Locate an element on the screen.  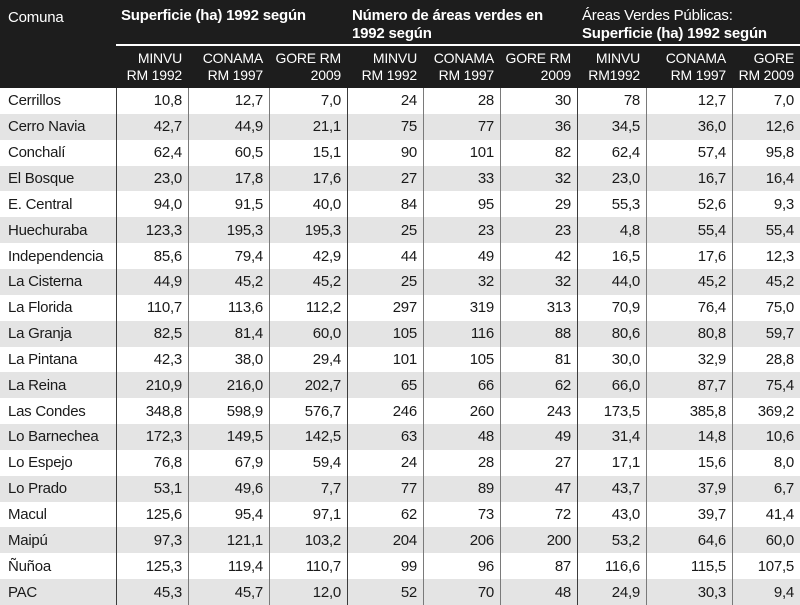
subheader-line: RM 1992 is located at coordinates (389, 75).